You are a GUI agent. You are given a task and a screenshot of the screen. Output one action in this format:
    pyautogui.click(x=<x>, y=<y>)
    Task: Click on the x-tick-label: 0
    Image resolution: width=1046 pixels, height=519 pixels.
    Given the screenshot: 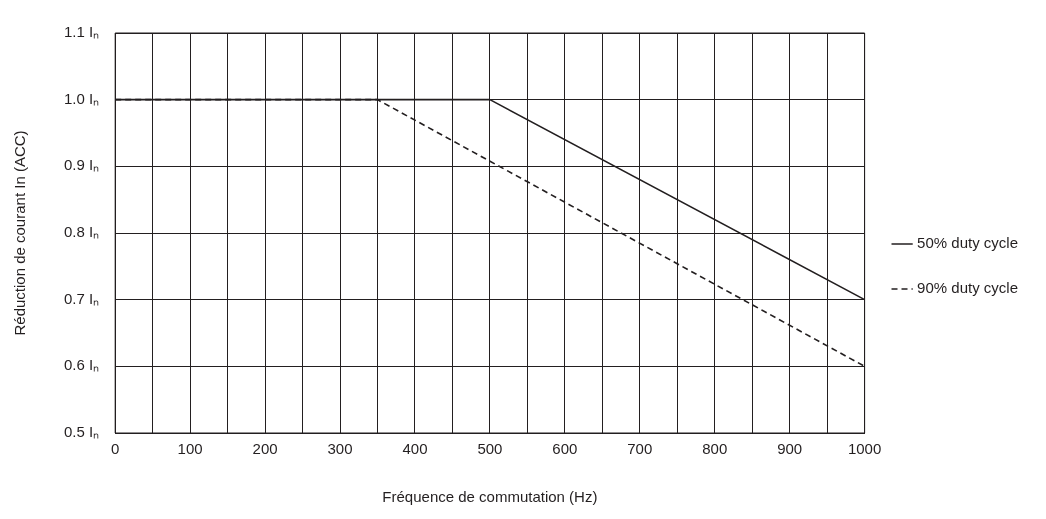 What is the action you would take?
    pyautogui.click(x=115, y=449)
    